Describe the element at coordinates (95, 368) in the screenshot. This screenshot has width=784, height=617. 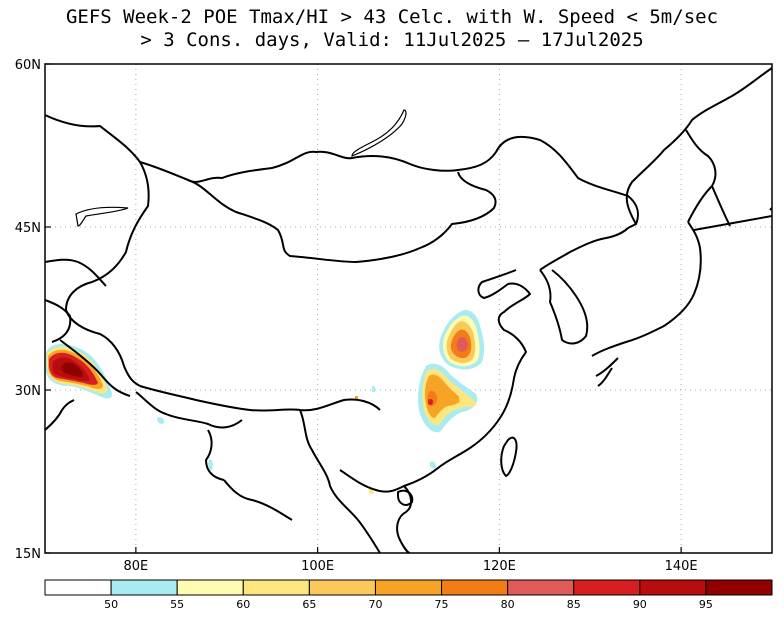
I see `border-india-pakistan` at that location.